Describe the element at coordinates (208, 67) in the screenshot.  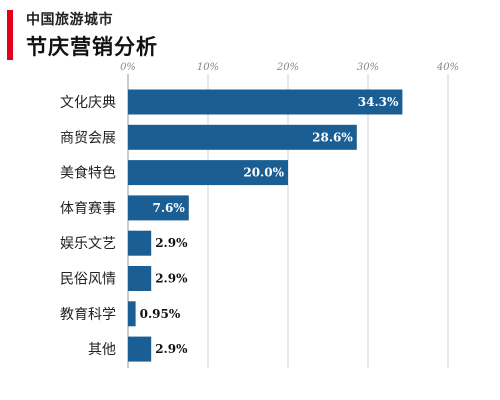
I see `x-tick-label: 10%` at that location.